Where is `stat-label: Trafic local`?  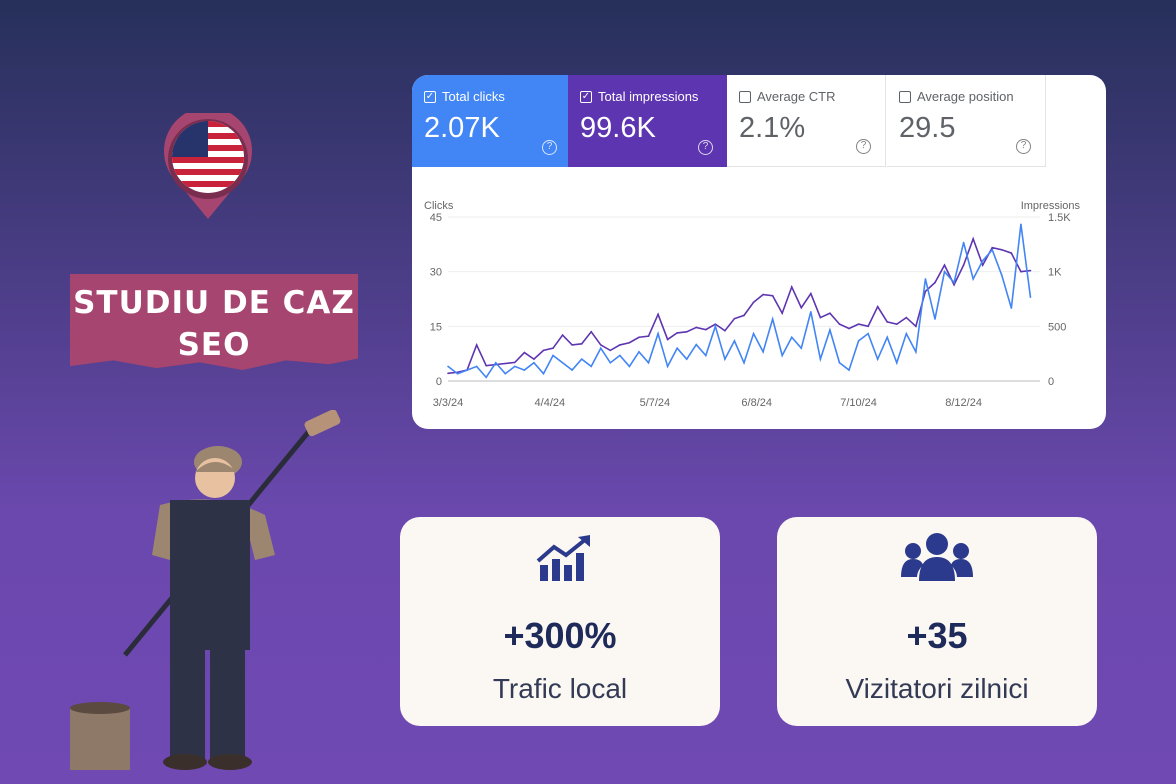 stat-label: Trafic local is located at coordinates (560, 688).